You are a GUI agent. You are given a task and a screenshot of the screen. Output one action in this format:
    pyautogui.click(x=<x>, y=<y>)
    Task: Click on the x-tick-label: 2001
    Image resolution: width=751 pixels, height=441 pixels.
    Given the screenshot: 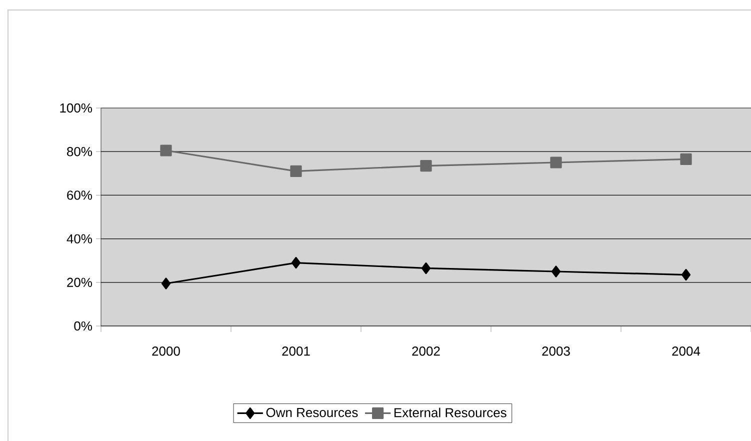 What is the action you would take?
    pyautogui.click(x=296, y=351)
    